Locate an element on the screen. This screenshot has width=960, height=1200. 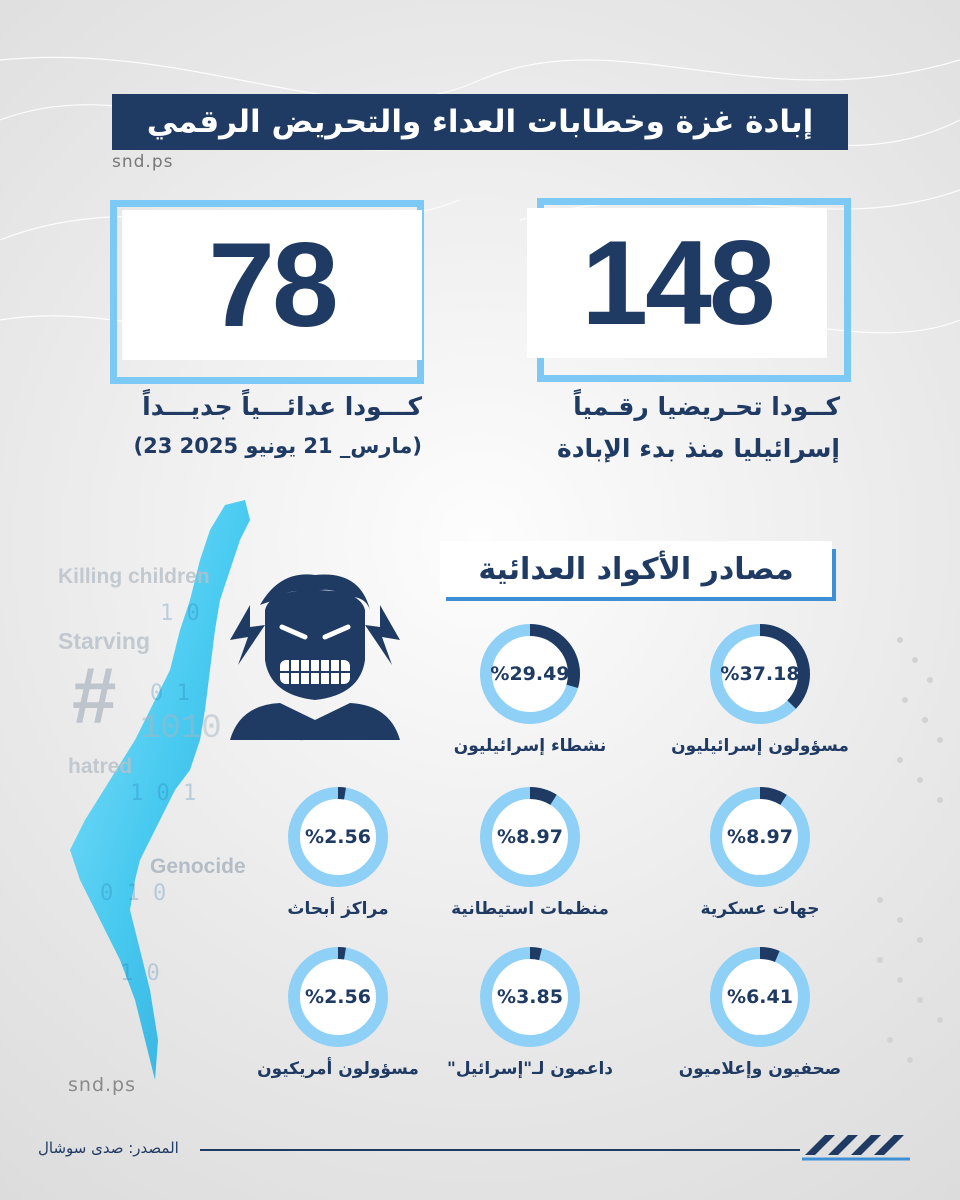
section-title-box: مصادر الأكواد العدائية is located at coordinates (636, 569).